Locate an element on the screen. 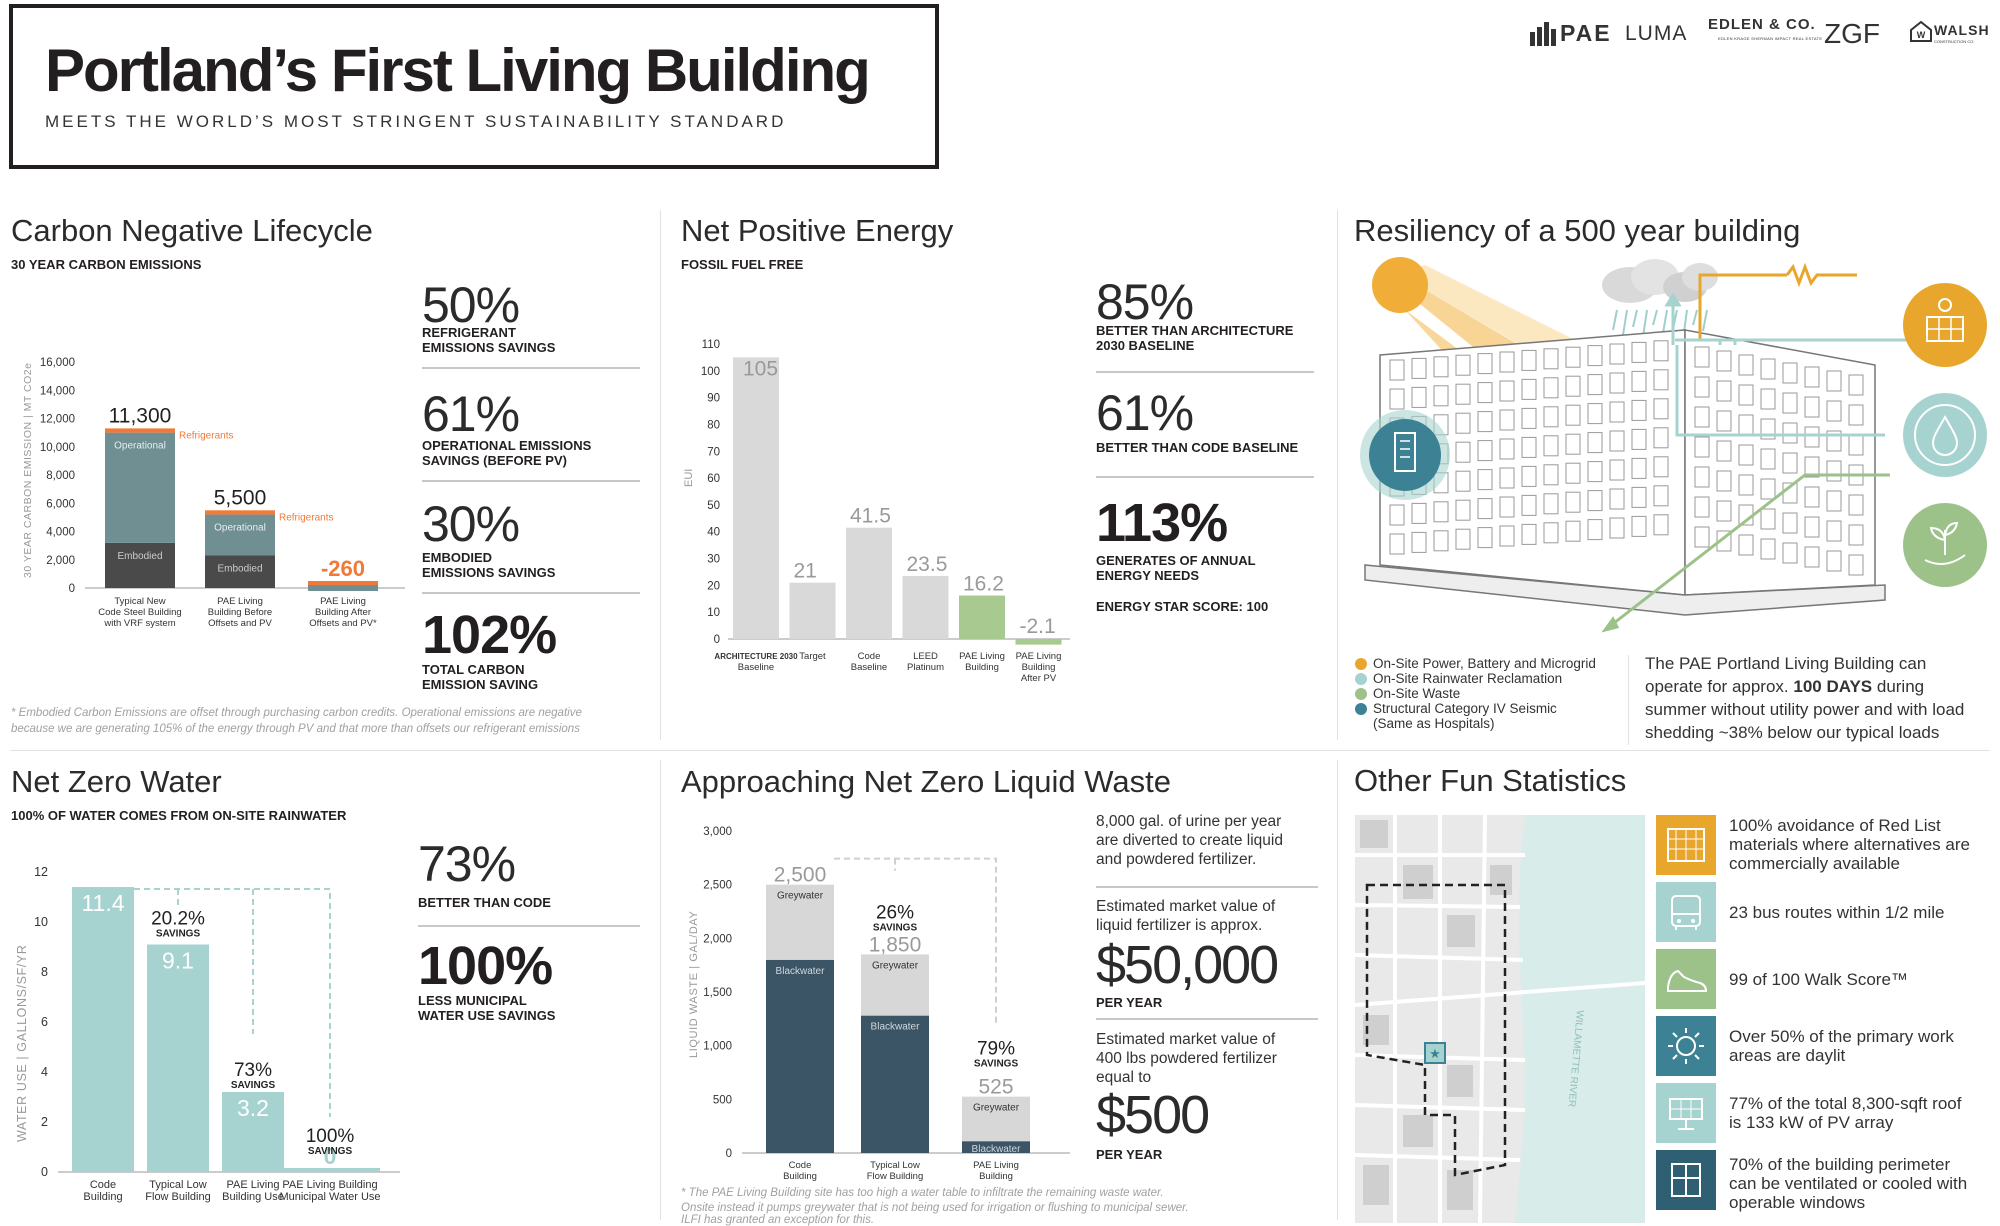 This screenshot has width=2000, height=1226. window-icon is located at coordinates (1686, 1180).